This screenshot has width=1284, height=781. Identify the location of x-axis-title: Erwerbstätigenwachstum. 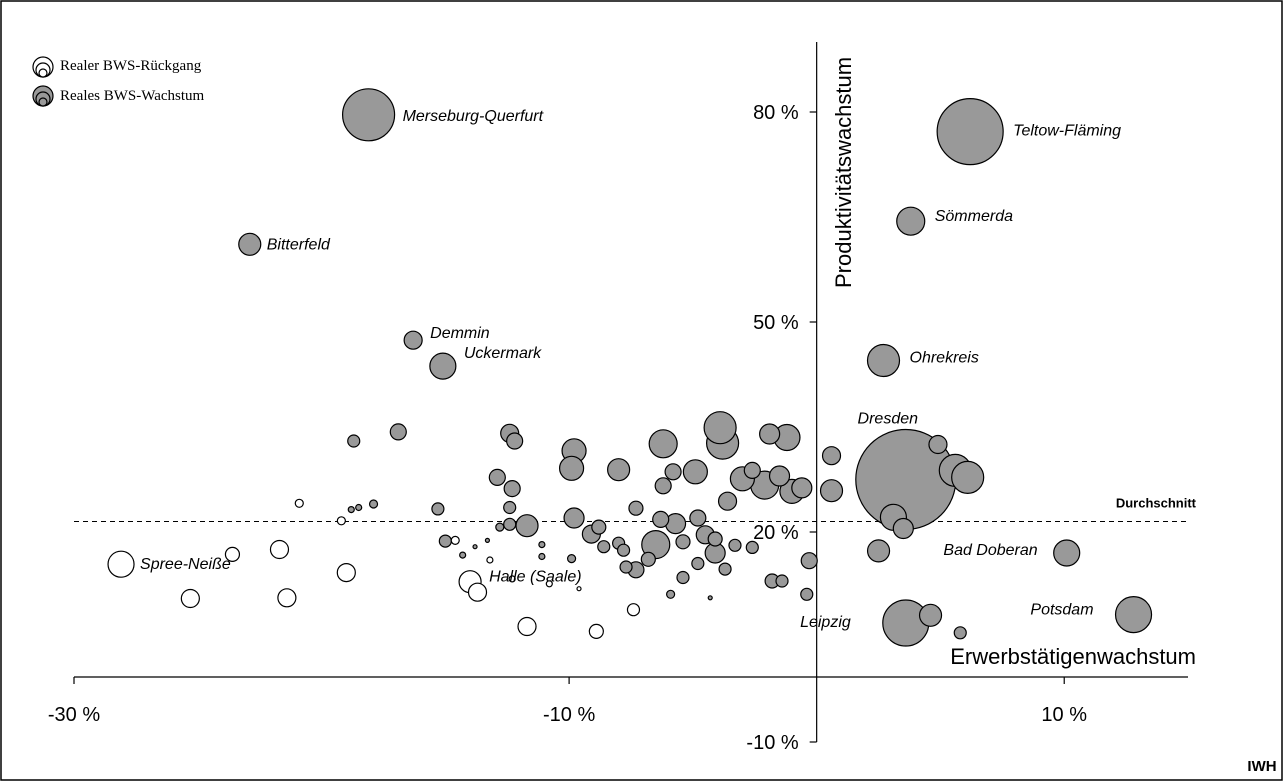
(1073, 656).